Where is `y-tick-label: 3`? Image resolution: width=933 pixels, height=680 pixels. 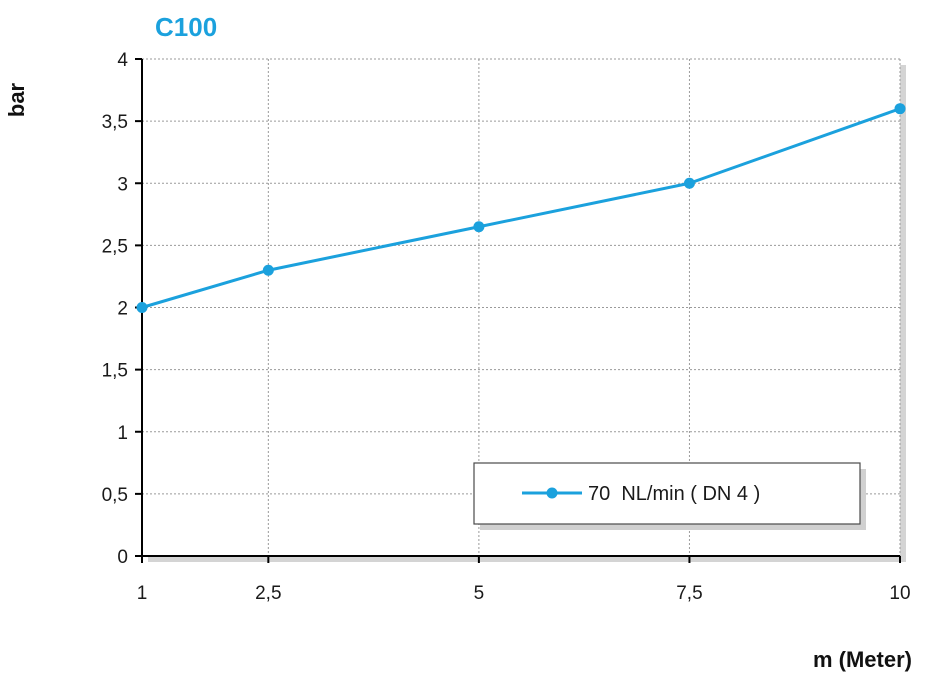
y-tick-label: 3 is located at coordinates (122, 184).